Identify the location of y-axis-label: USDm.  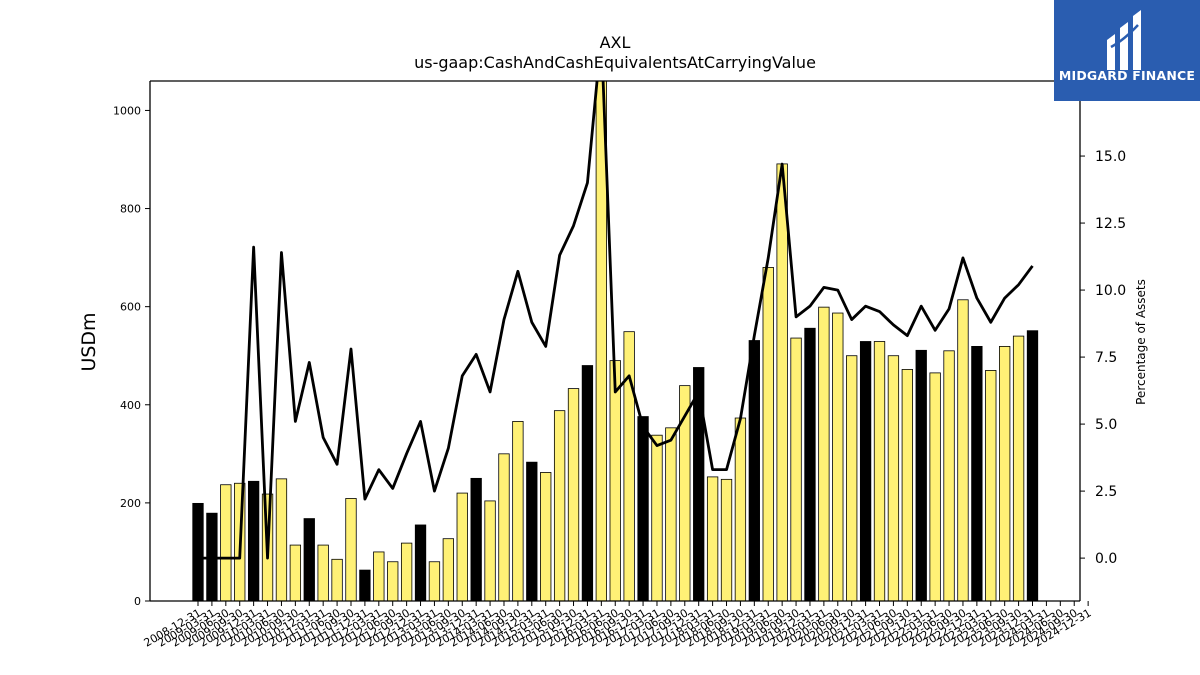
(89, 341).